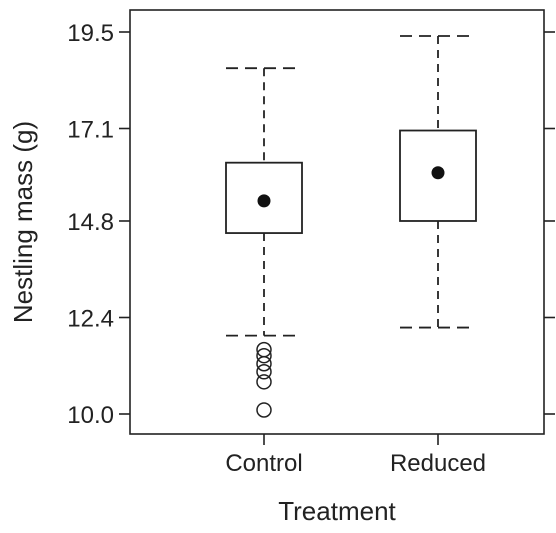 The width and height of the screenshot is (556, 533). I want to click on x-axis: Control Reduced, so click(355, 455).